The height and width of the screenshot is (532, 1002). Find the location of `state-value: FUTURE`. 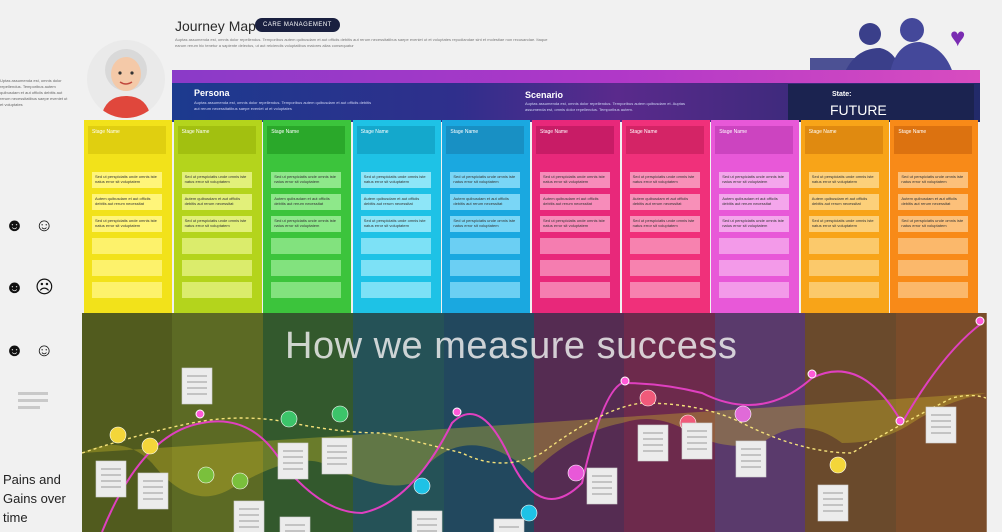

state-value: FUTURE is located at coordinates (858, 110).